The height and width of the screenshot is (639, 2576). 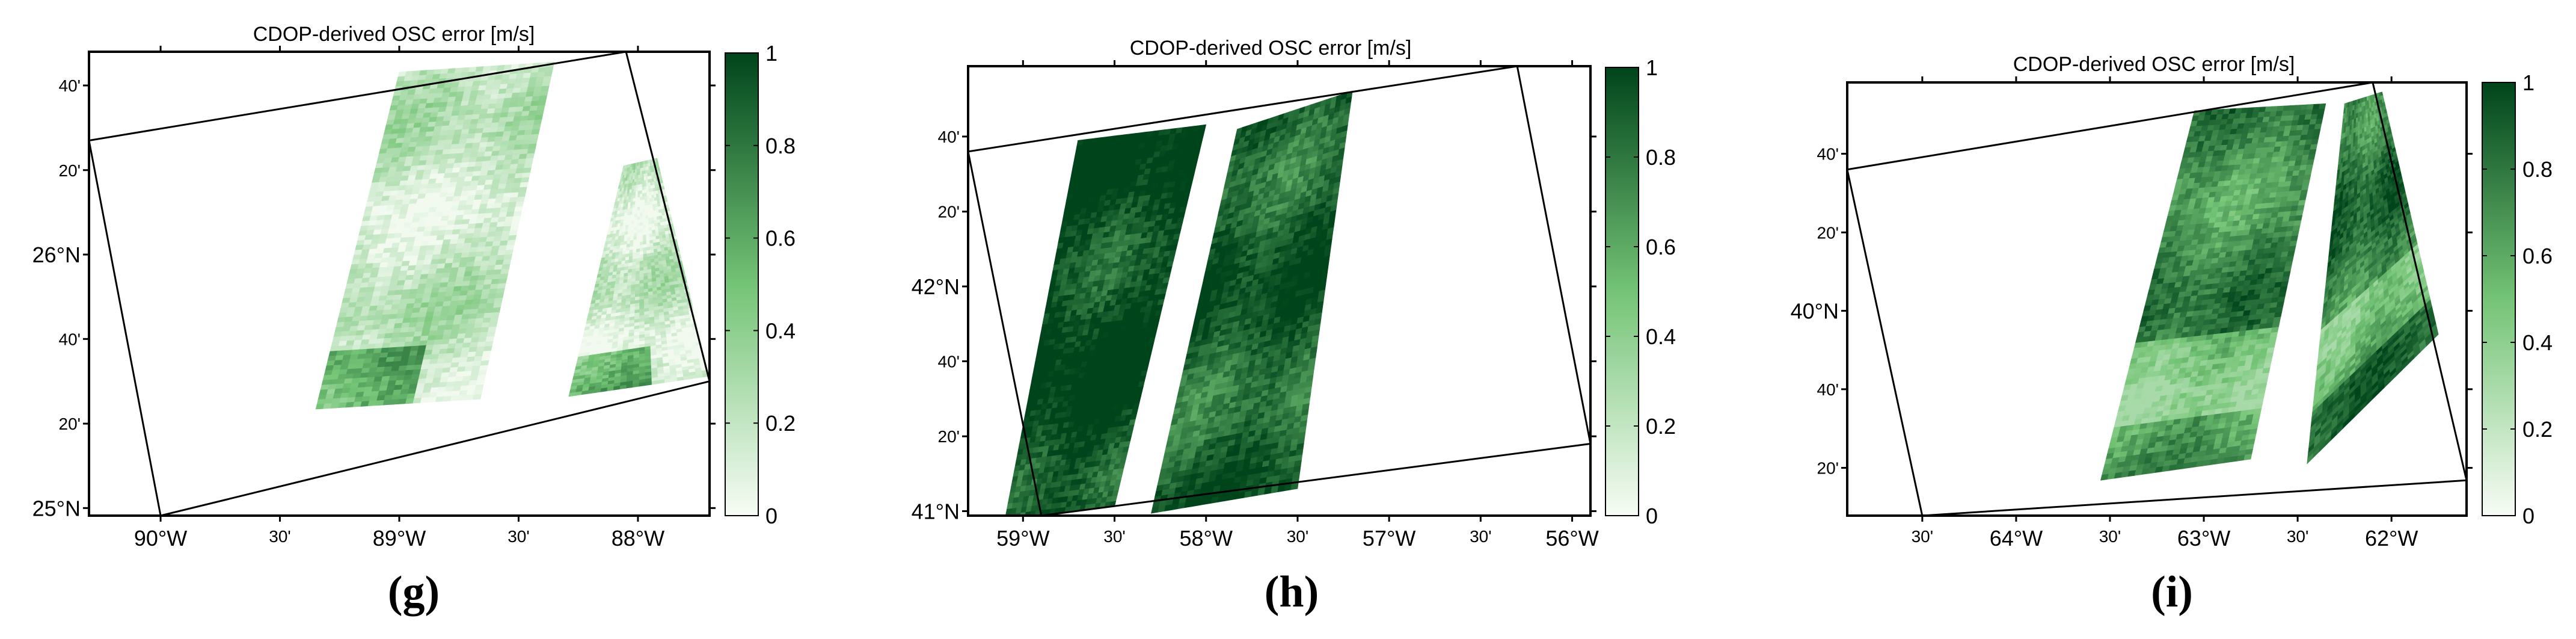 What do you see at coordinates (56, 508) in the screenshot?
I see `y-tick-label: 25°N` at bounding box center [56, 508].